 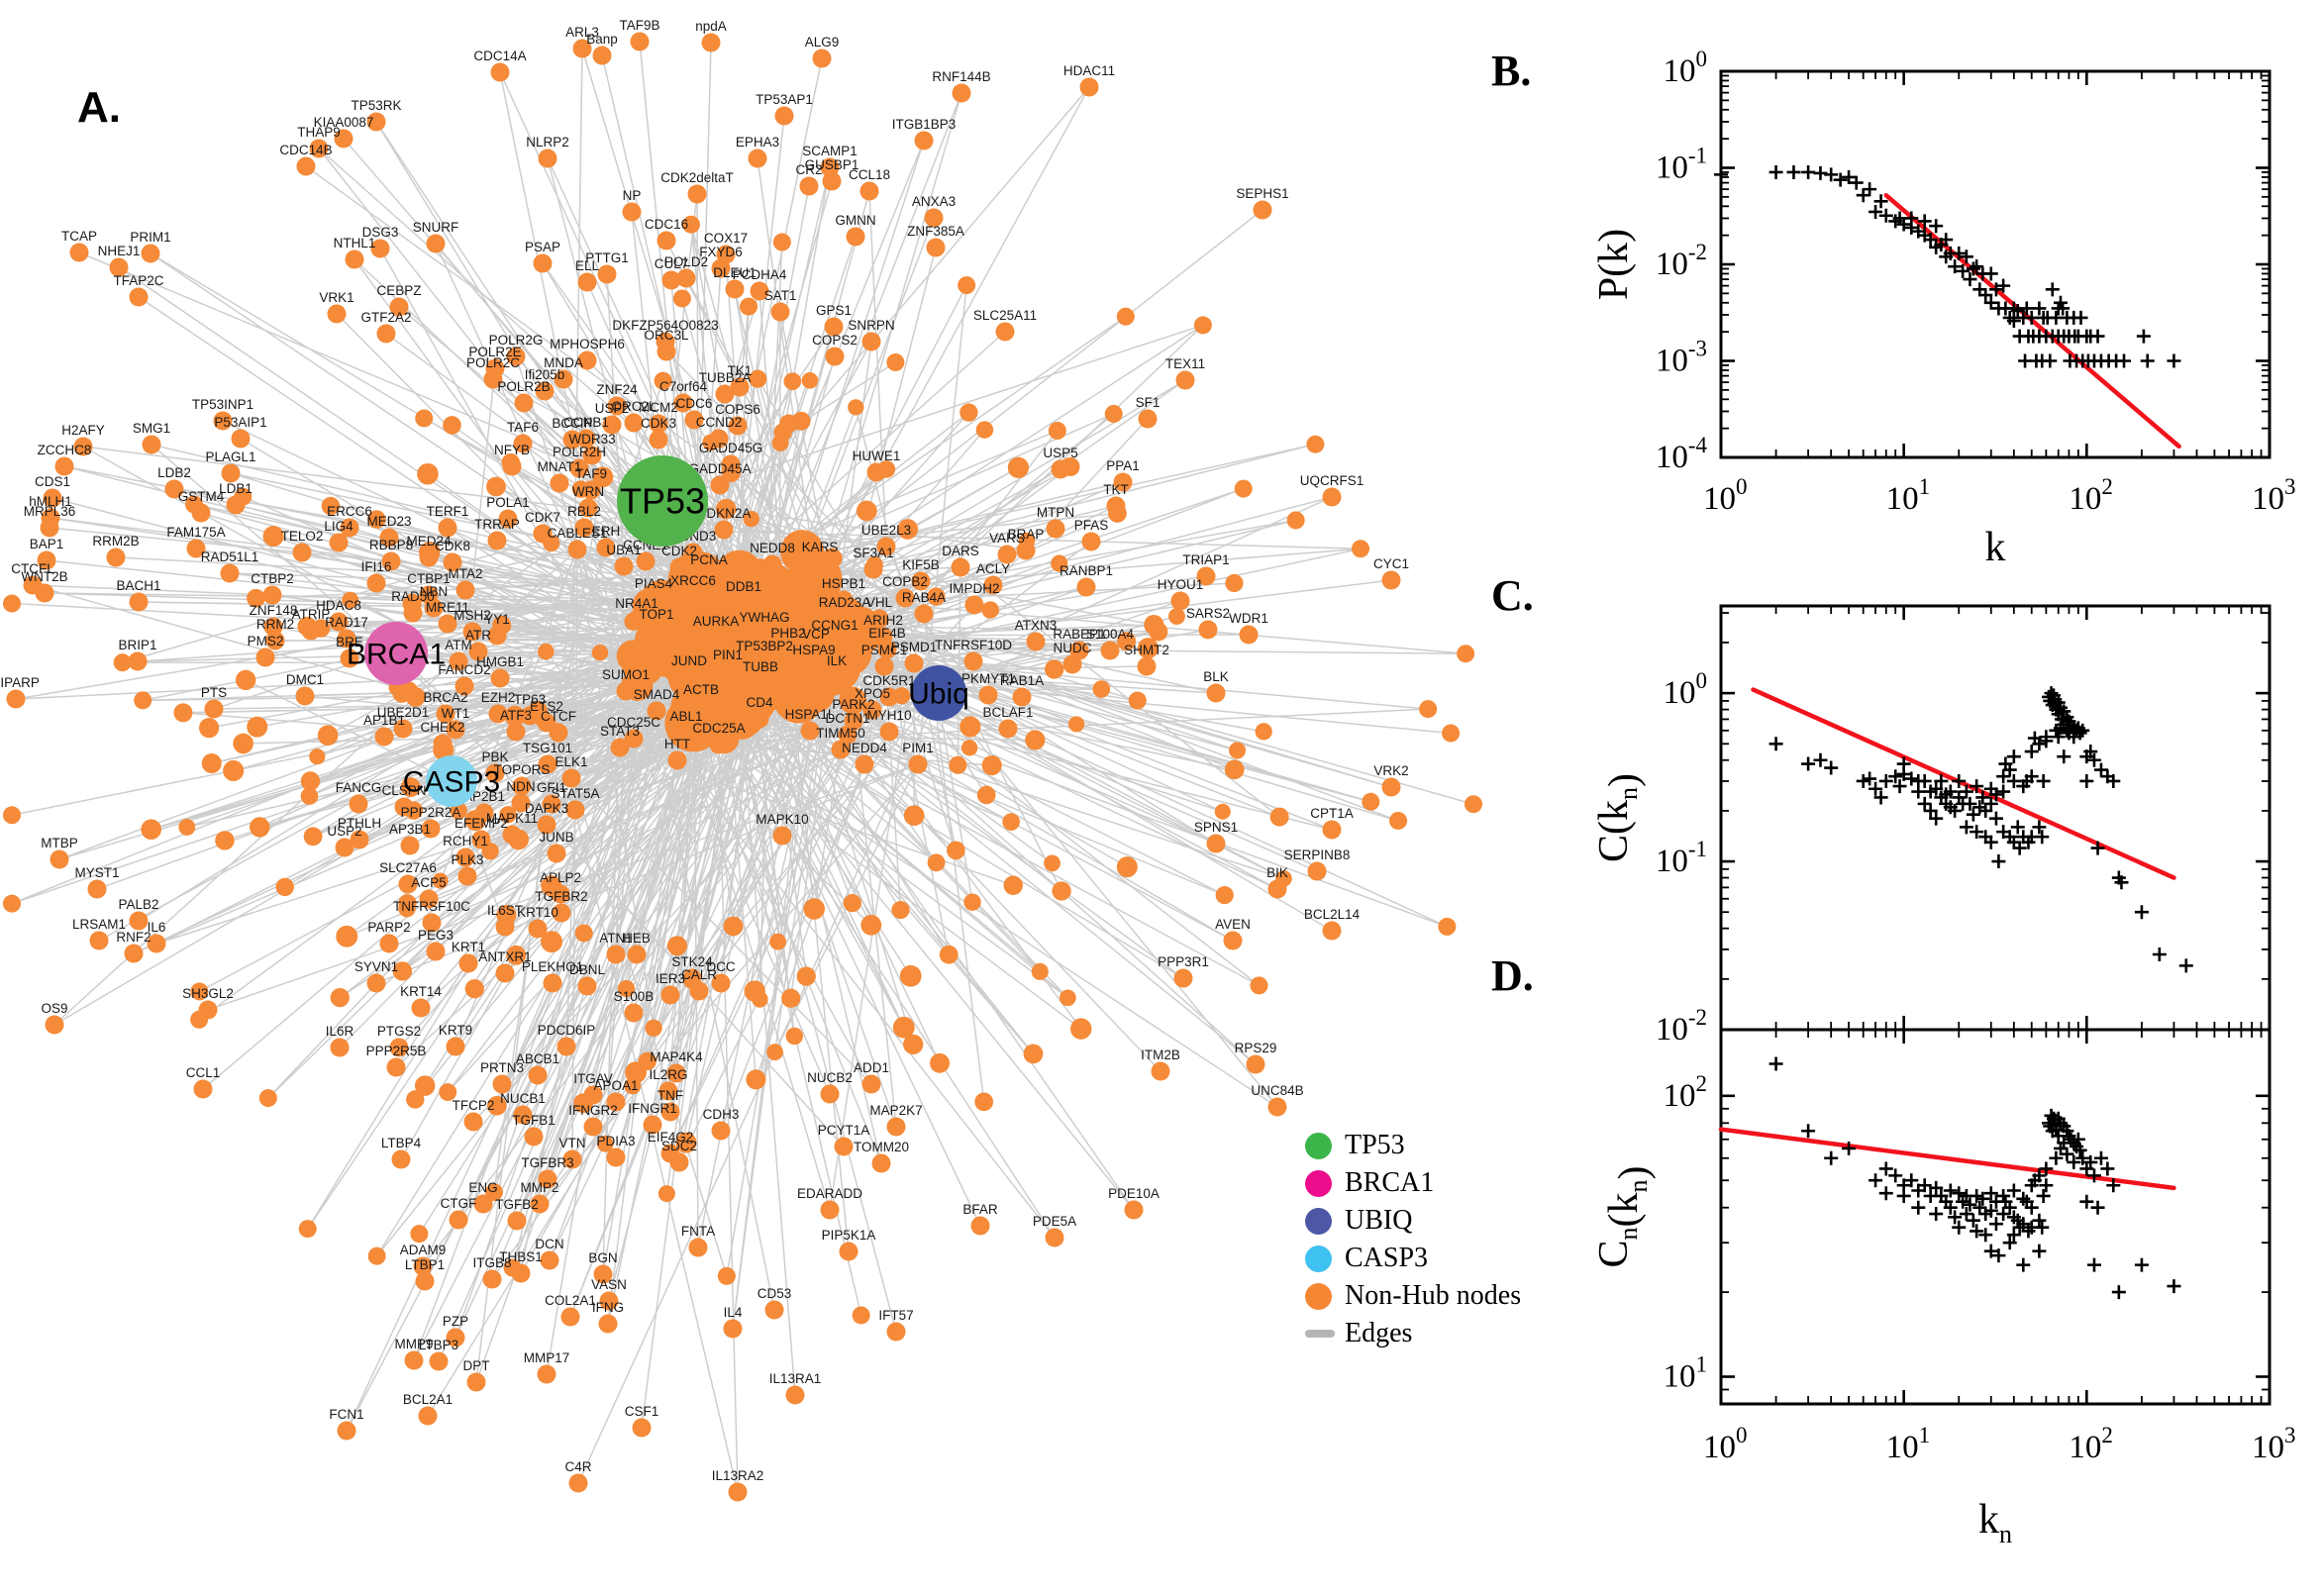 I want to click on gene-label: VRK1, so click(x=336, y=298).